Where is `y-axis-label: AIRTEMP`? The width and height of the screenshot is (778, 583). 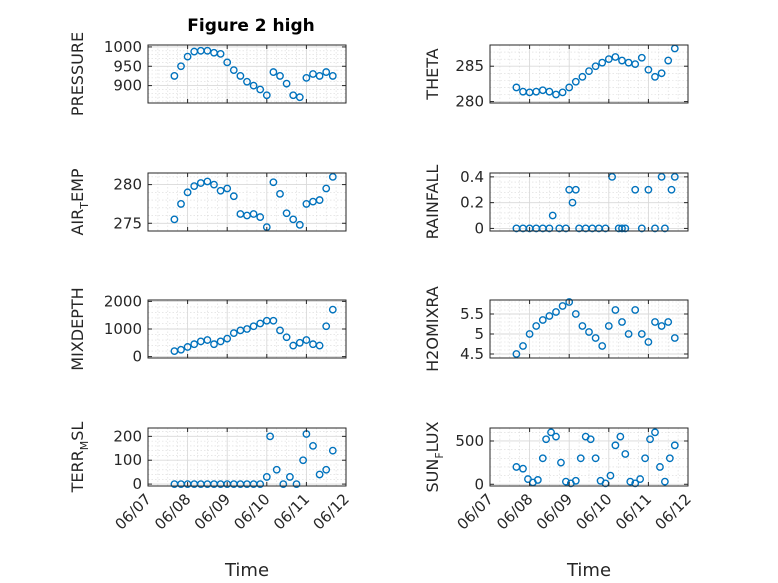
y-axis-label: AIRTEMP is located at coordinates (79, 201).